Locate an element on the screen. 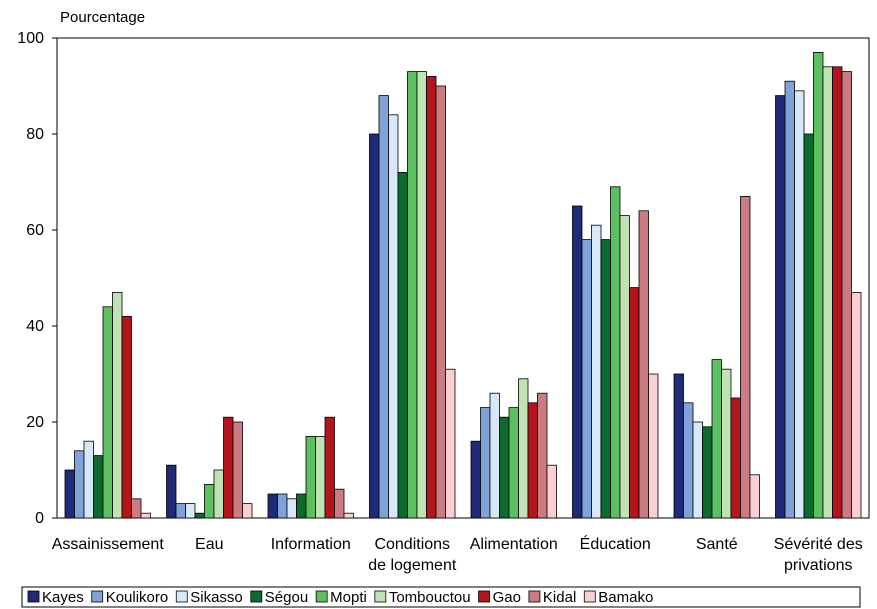 This screenshot has width=877, height=609. category-label: Santé is located at coordinates (717, 544).